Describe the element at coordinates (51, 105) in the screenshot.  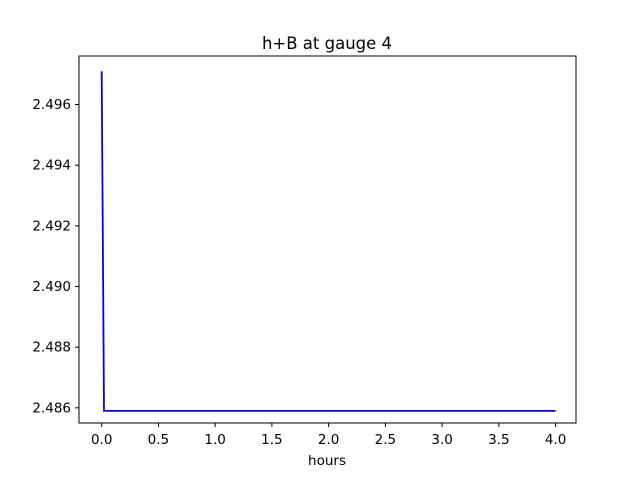
I see `y-tick-label: 2.496` at that location.